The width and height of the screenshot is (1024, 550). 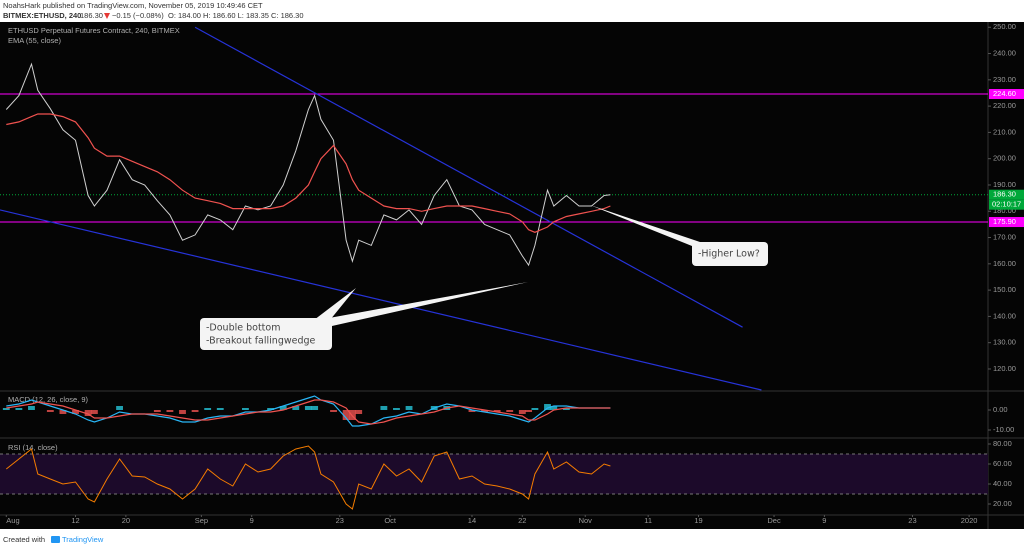 I want to click on footer-brand: TradingView, so click(x=83, y=539).